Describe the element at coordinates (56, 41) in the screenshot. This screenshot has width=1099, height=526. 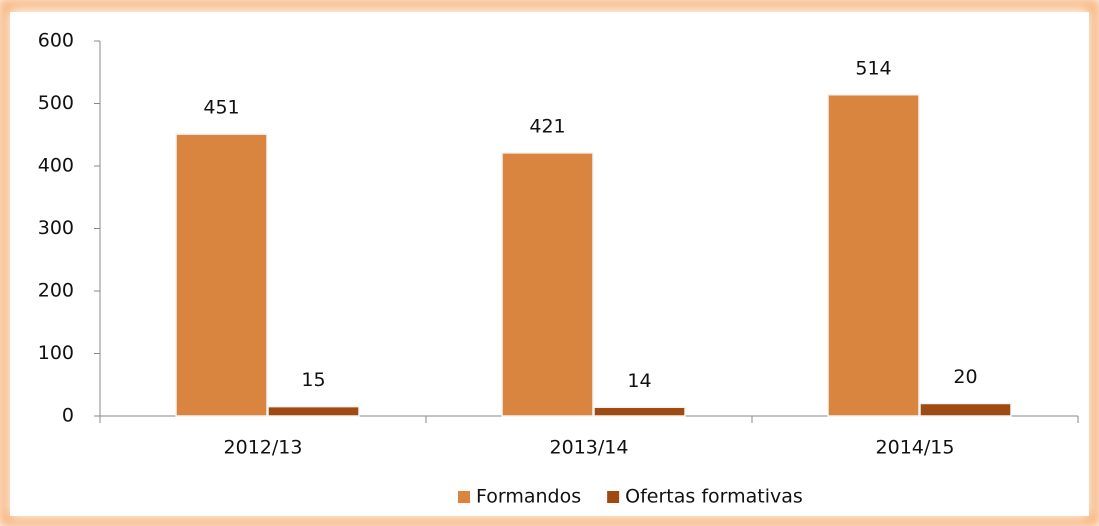
I see `y-tick-label: 600` at that location.